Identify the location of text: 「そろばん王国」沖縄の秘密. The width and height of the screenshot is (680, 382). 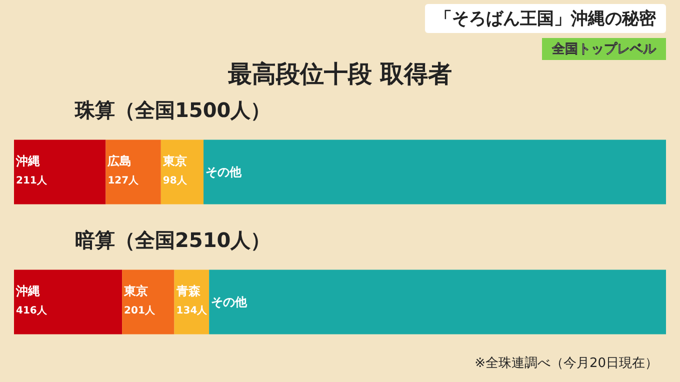
(545, 18).